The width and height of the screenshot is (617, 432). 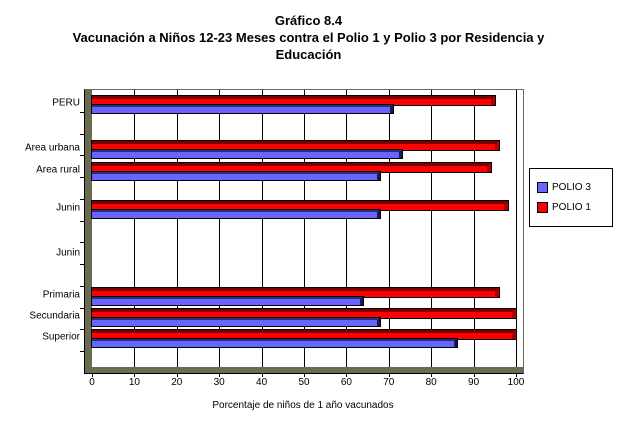 What do you see at coordinates (177, 382) in the screenshot?
I see `x-tick-label-20: 20` at bounding box center [177, 382].